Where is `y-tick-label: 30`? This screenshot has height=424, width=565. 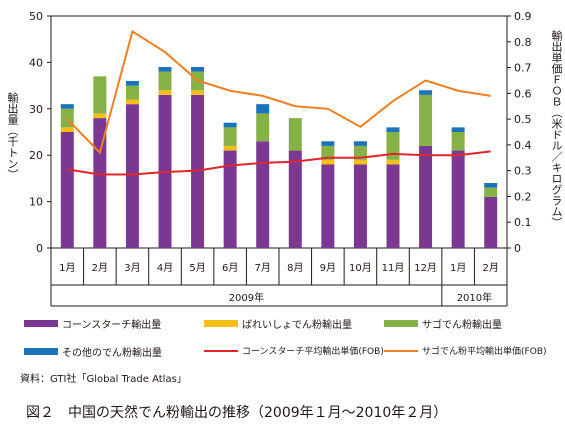
y-tick-label: 30 is located at coordinates (36, 109).